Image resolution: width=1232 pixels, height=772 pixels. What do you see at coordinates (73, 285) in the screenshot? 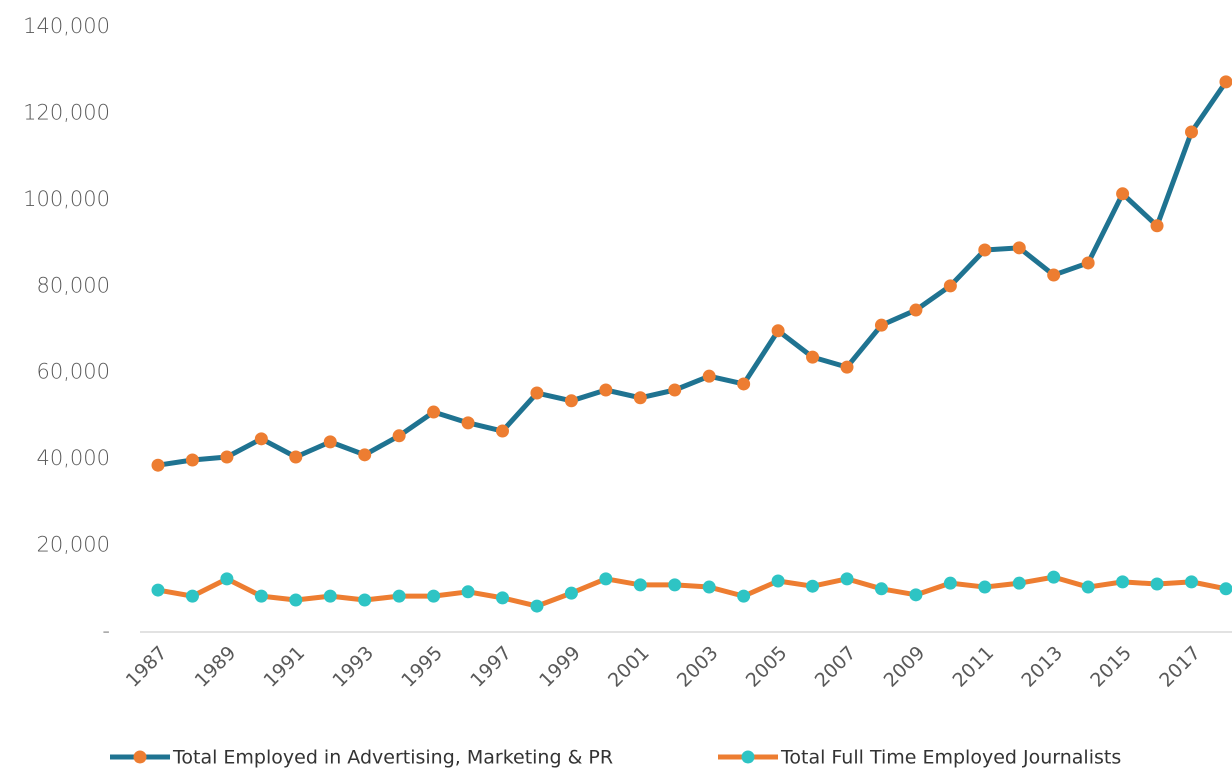
I see `y-tick-label: 80,000` at bounding box center [73, 285].